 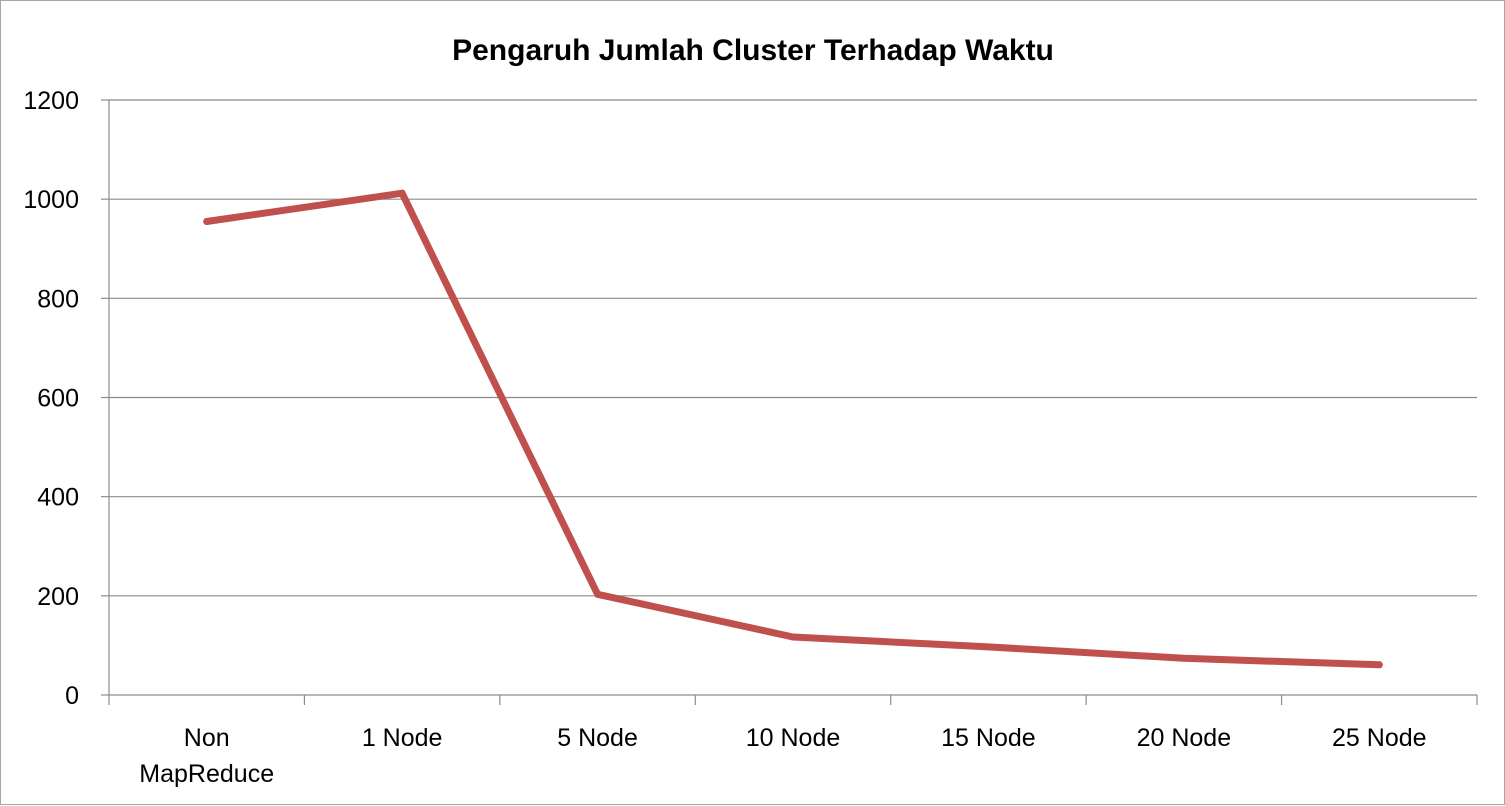 I want to click on y-tick-label-800: 800, so click(x=58, y=299).